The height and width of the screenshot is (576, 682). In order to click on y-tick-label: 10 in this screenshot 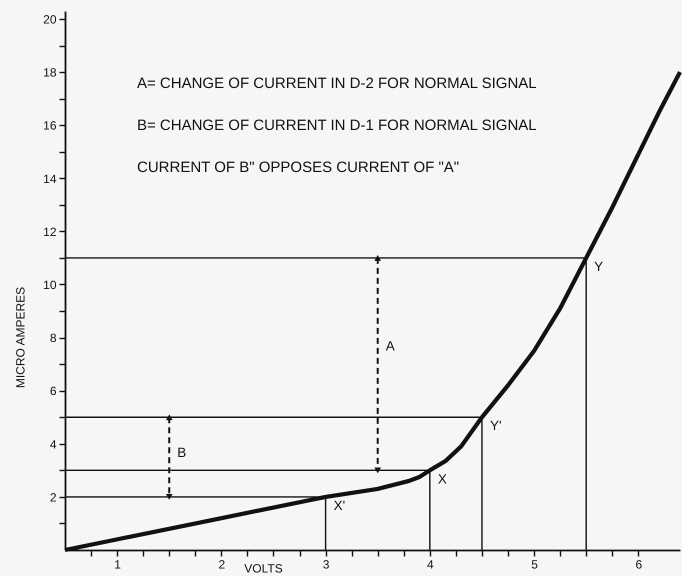, I will do `click(50, 285)`.